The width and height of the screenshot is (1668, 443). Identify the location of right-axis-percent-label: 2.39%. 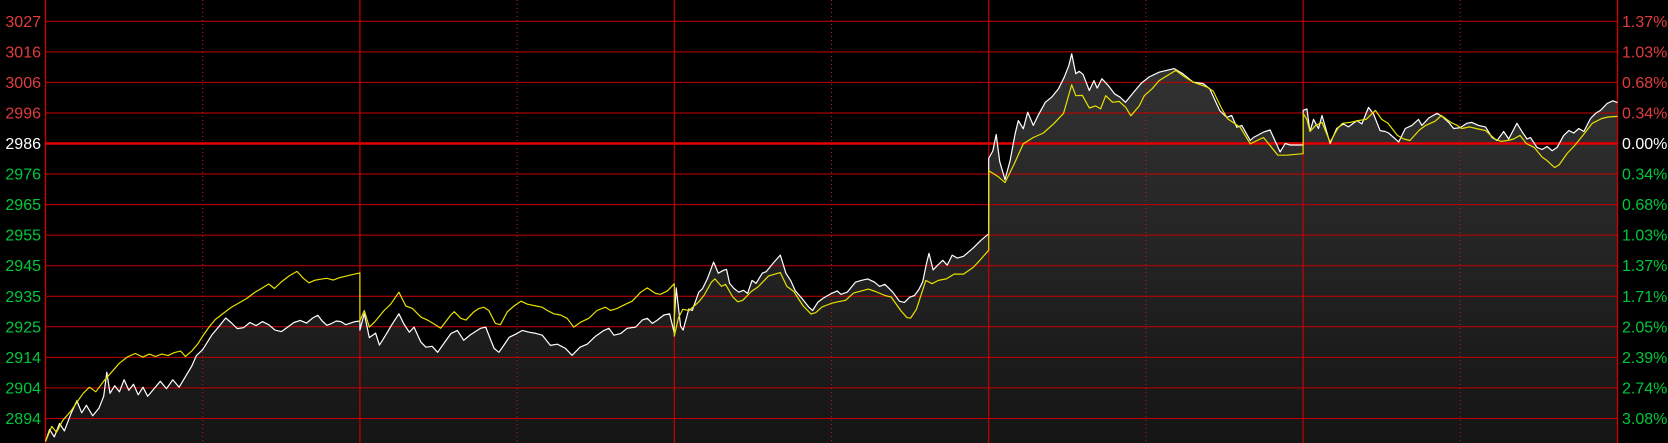
(1644, 358).